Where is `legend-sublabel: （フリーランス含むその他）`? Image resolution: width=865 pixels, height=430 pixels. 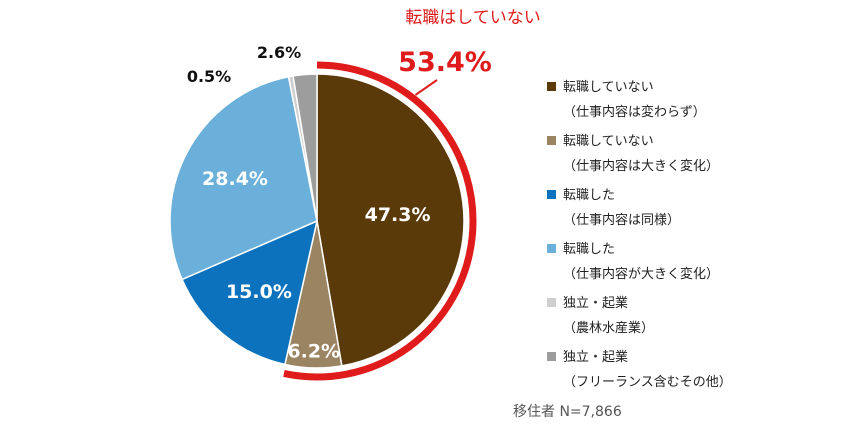
legend-sublabel: （フリーランス含むその他） is located at coordinates (647, 382).